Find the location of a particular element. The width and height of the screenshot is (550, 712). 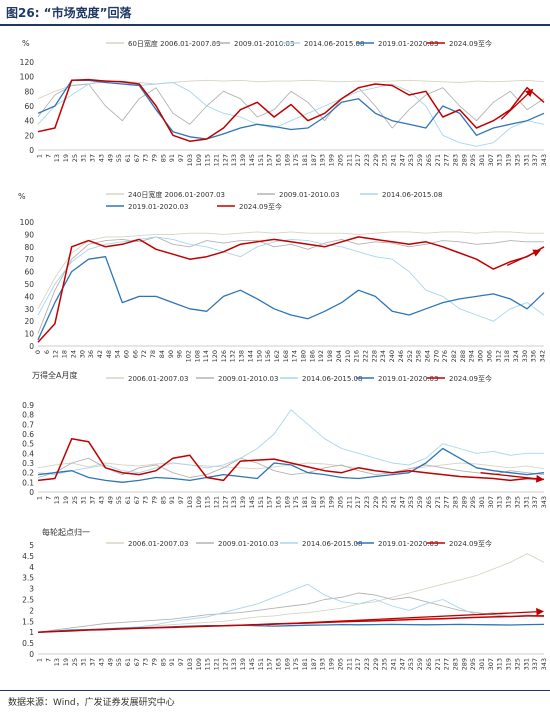

series-line-s0 is located at coordinates (291, 593).